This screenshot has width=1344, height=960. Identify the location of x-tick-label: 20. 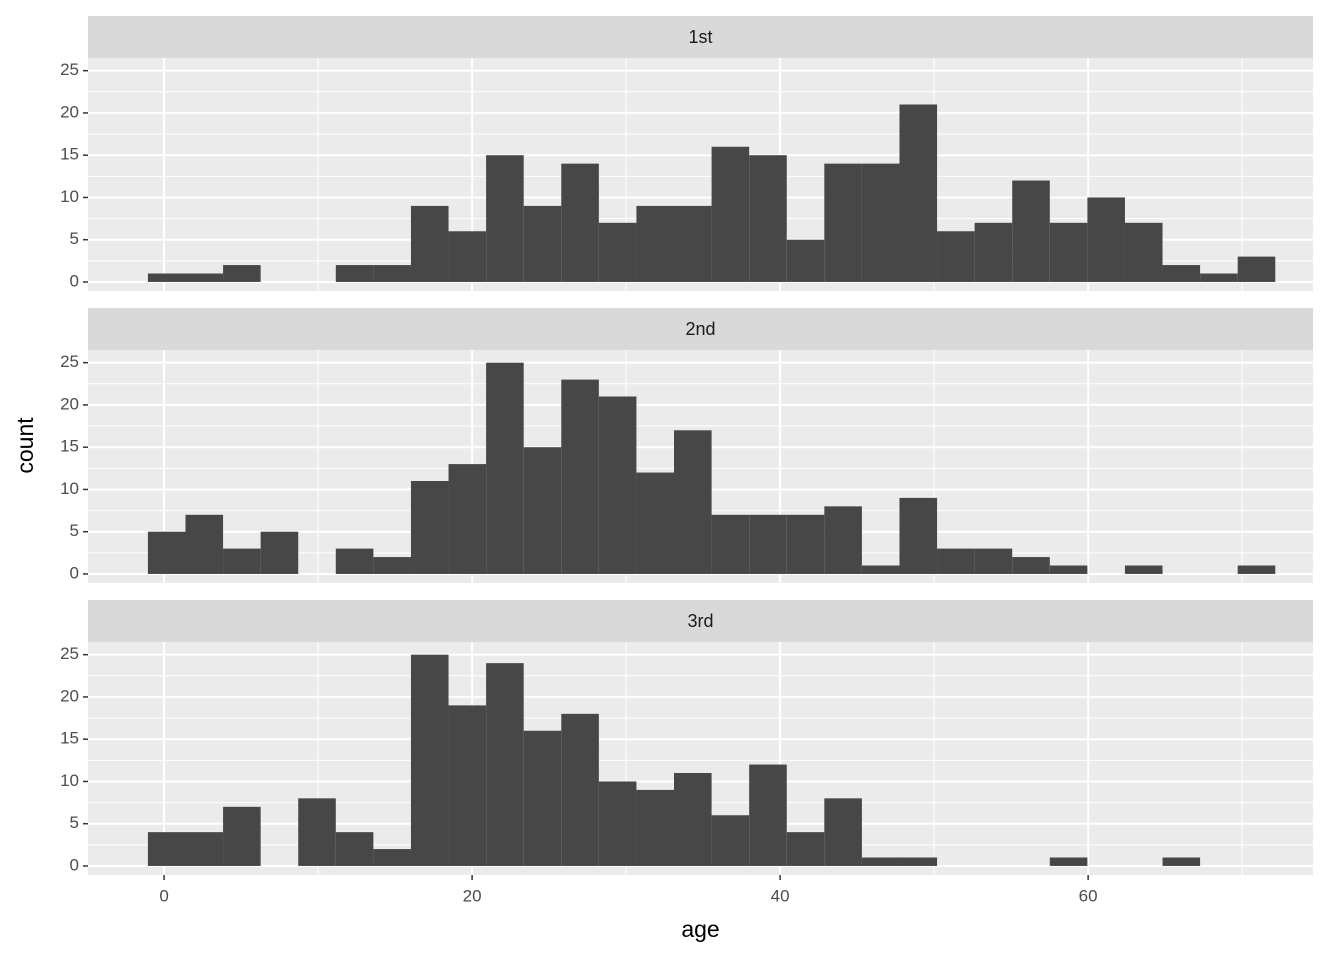
(472, 895).